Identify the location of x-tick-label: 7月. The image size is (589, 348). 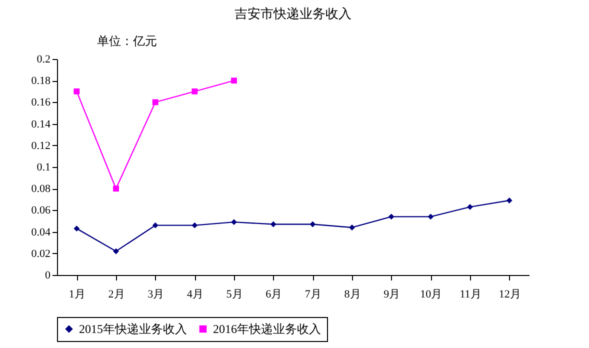
(313, 294).